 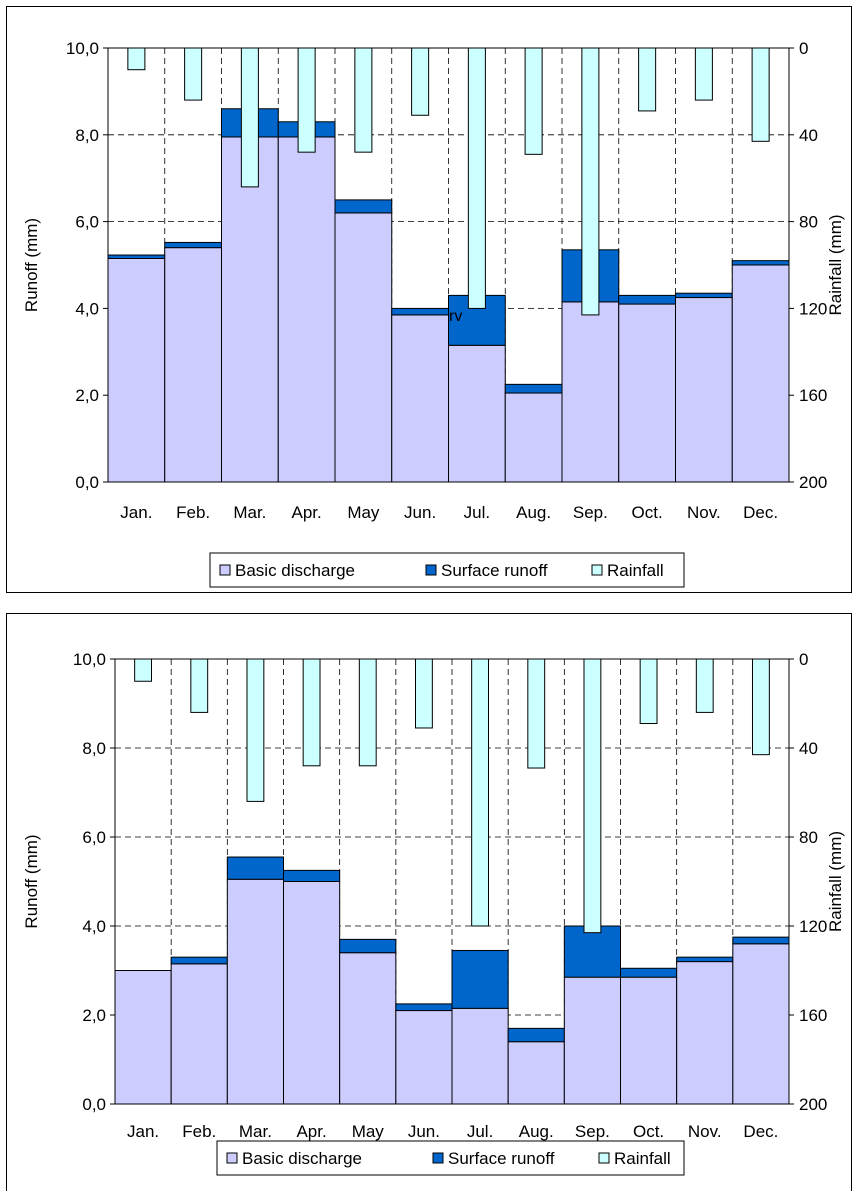 I want to click on right-axis-title: Rainfall (mm), so click(x=835, y=881).